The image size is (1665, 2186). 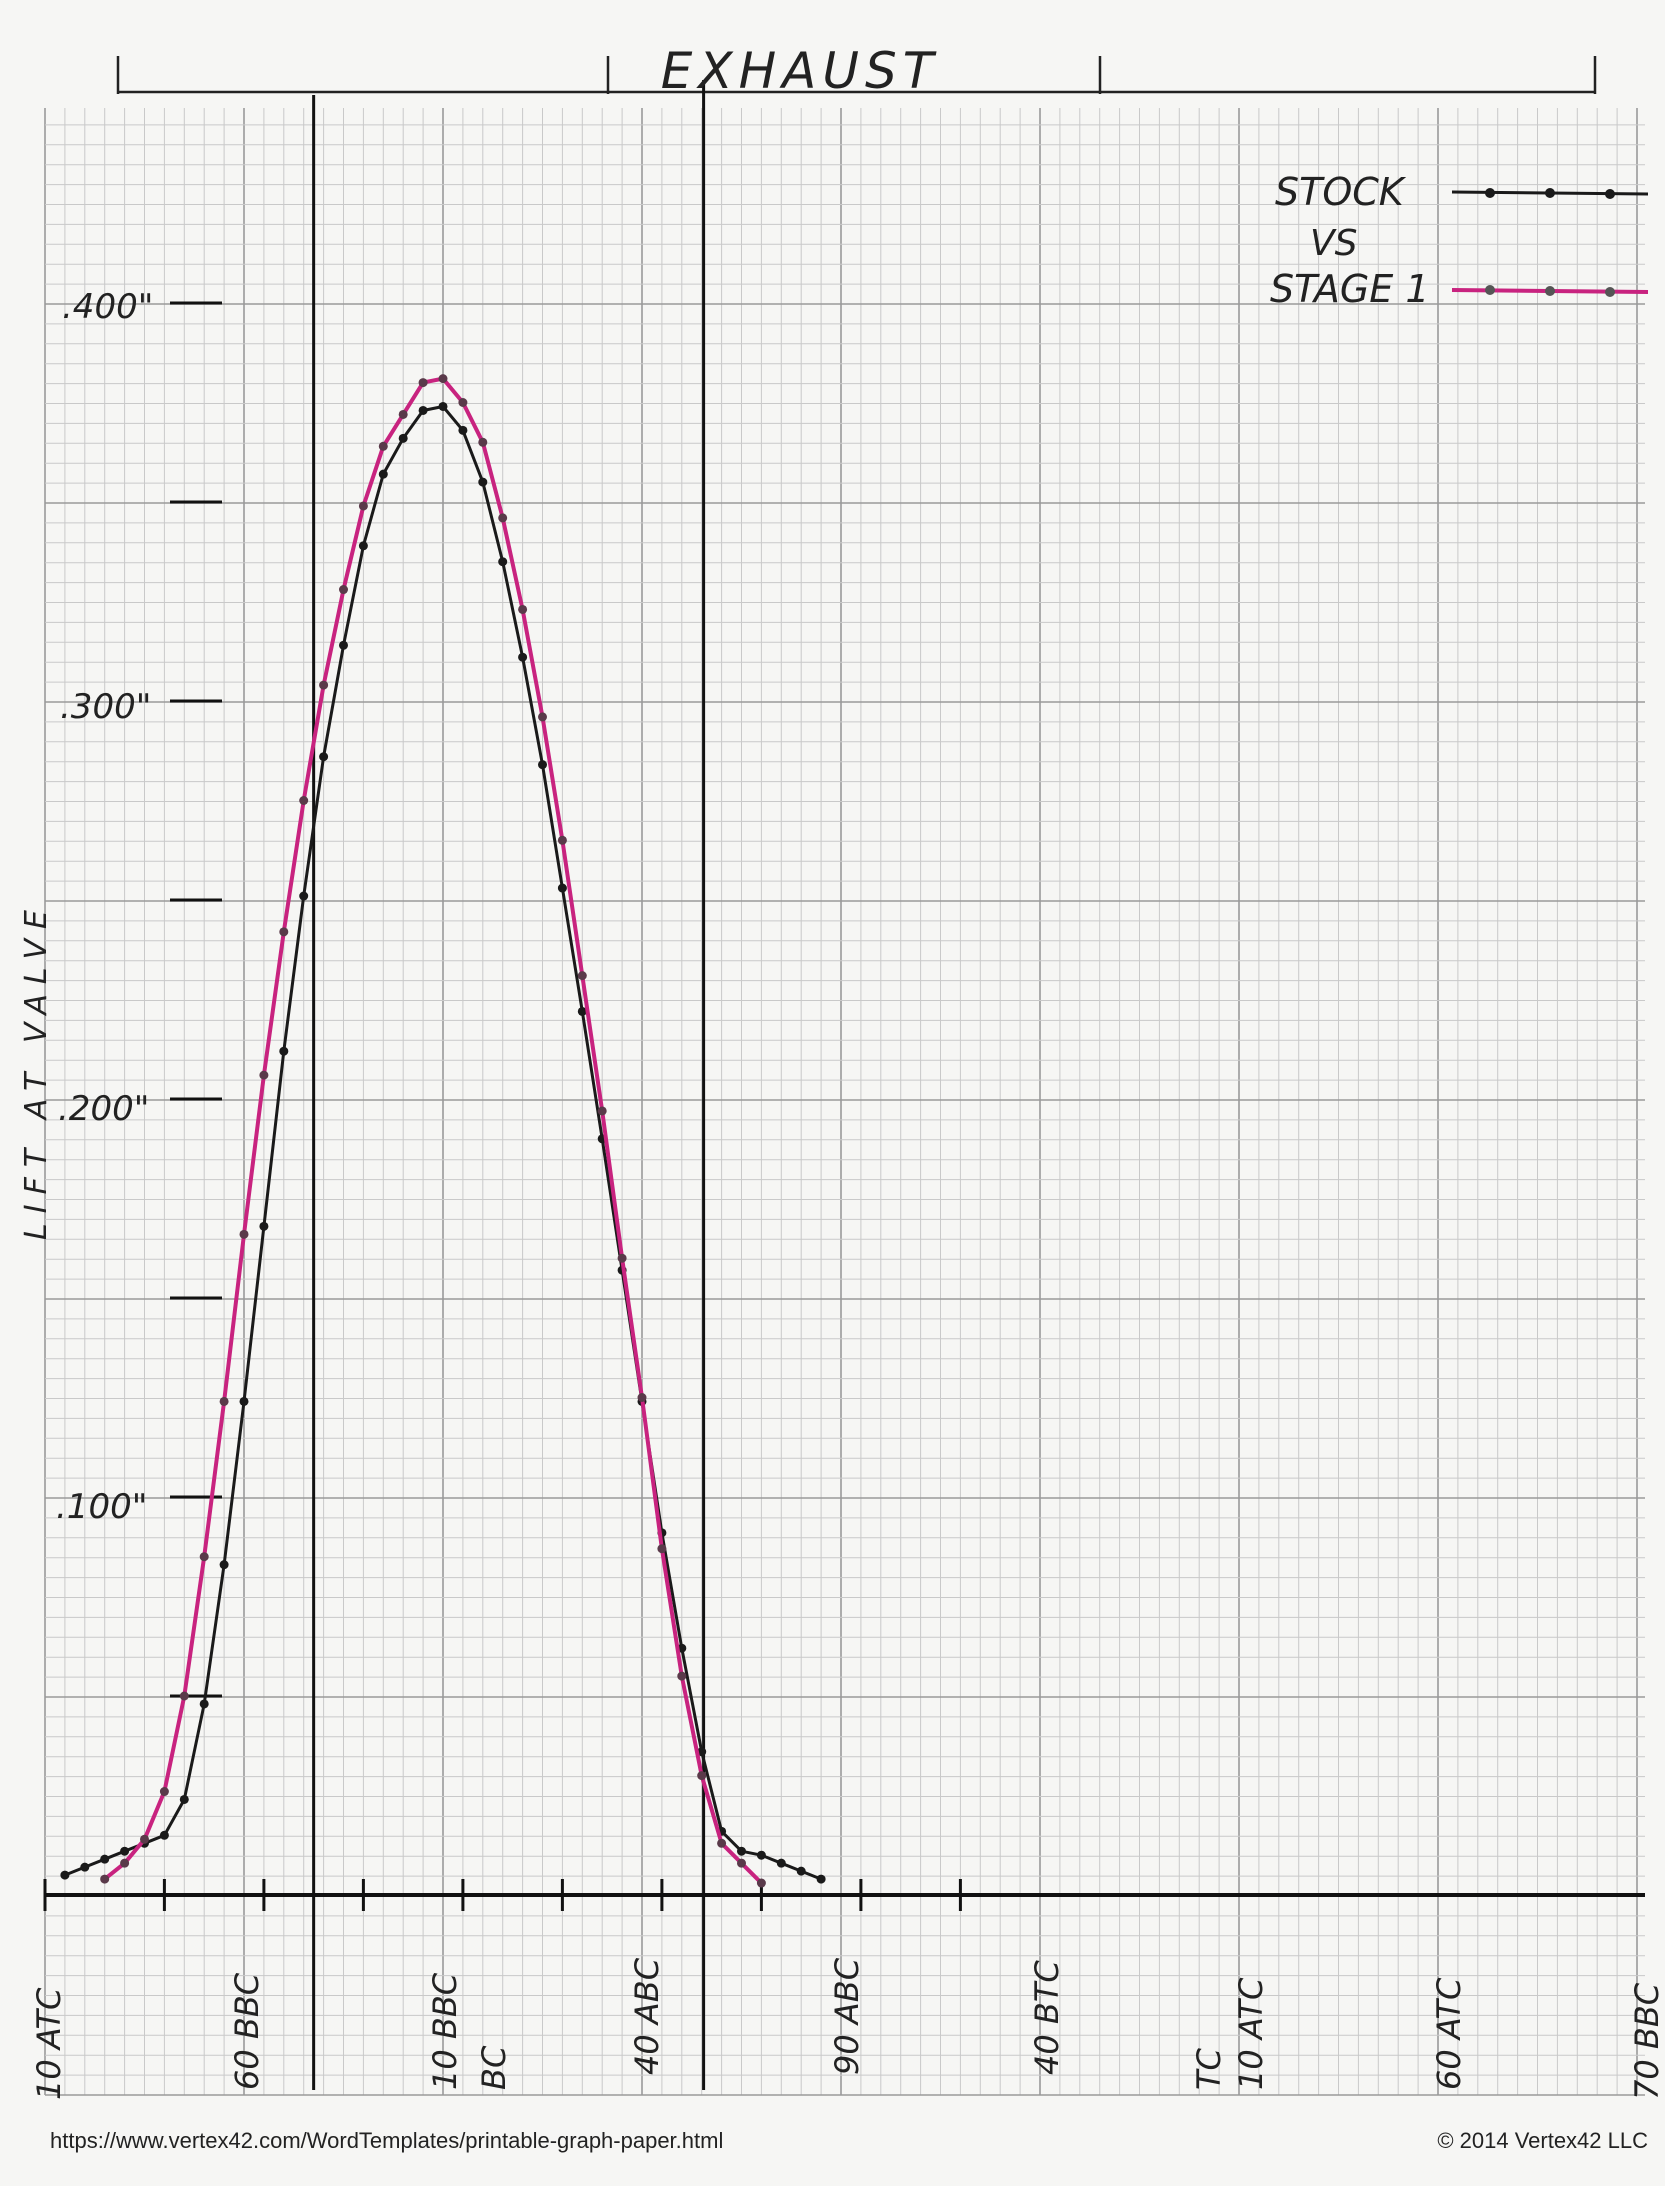 What do you see at coordinates (1350, 289) in the screenshot?
I see `legend-label-stage1: STAGE 1` at bounding box center [1350, 289].